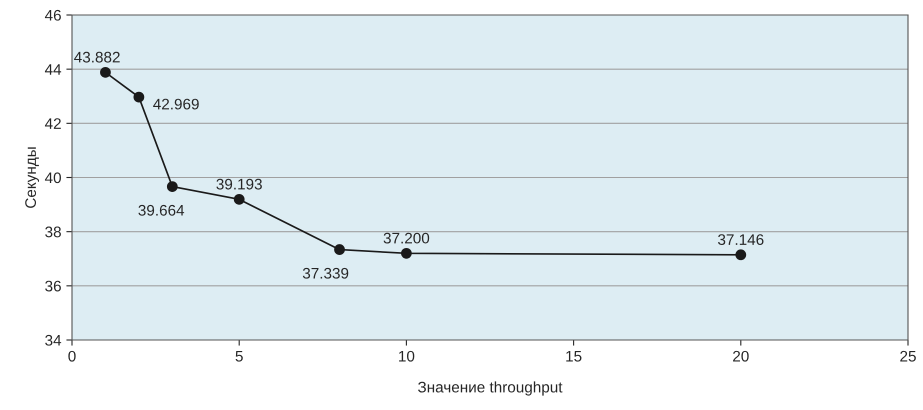 This screenshot has width=923, height=410. What do you see at coordinates (239, 184) in the screenshot?
I see `data-label: 39.193` at bounding box center [239, 184].